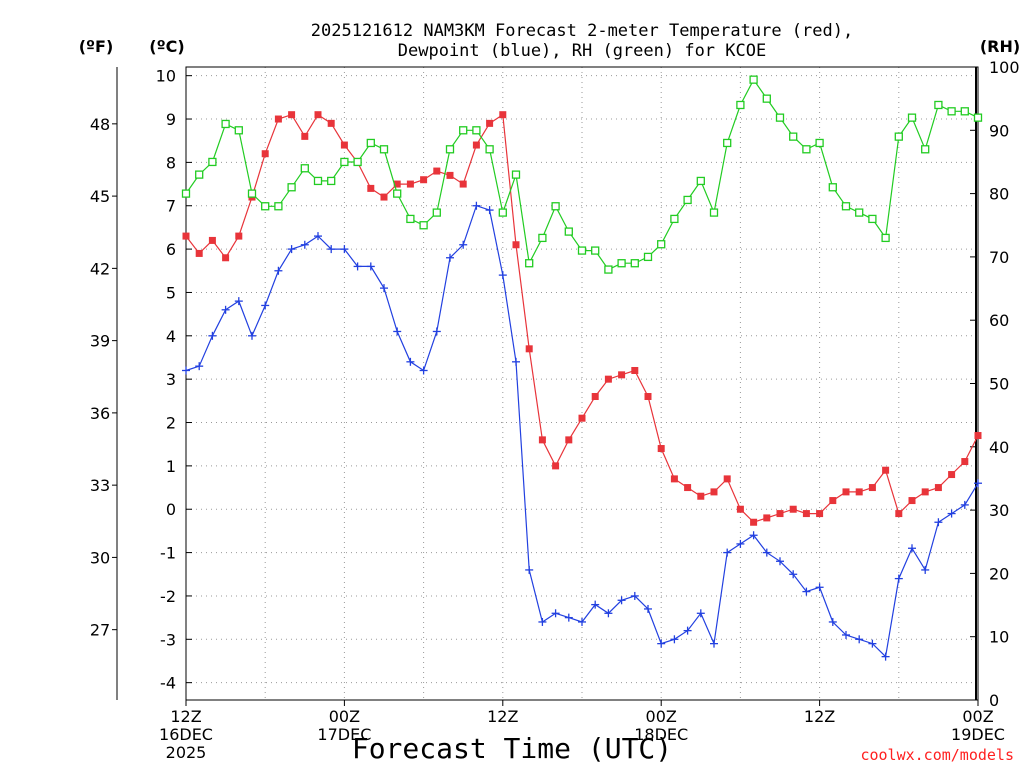 The height and width of the screenshot is (768, 1024). Describe the element at coordinates (978, 734) in the screenshot. I see `x-tick-label: 19DEC` at that location.